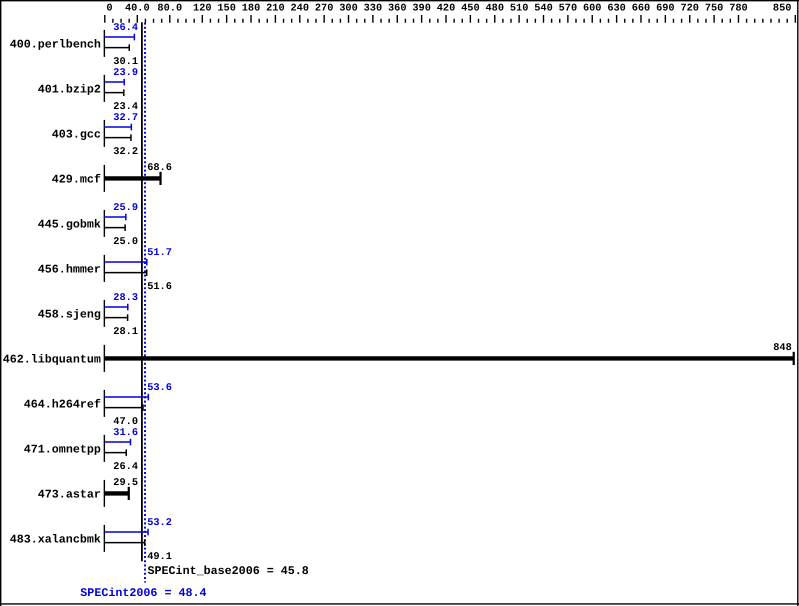 The height and width of the screenshot is (606, 799). What do you see at coordinates (665, 9) in the screenshot?
I see `svg-text: 690` at bounding box center [665, 9].